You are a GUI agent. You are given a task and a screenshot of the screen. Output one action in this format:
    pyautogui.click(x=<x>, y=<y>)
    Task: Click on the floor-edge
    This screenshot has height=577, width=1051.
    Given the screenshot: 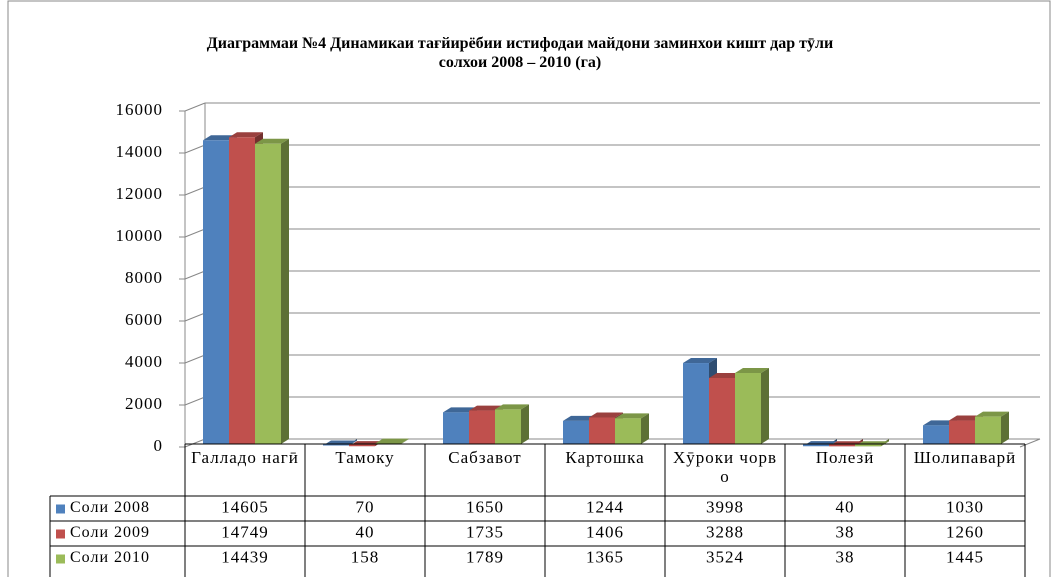 What is the action you would take?
    pyautogui.click(x=1030, y=443)
    